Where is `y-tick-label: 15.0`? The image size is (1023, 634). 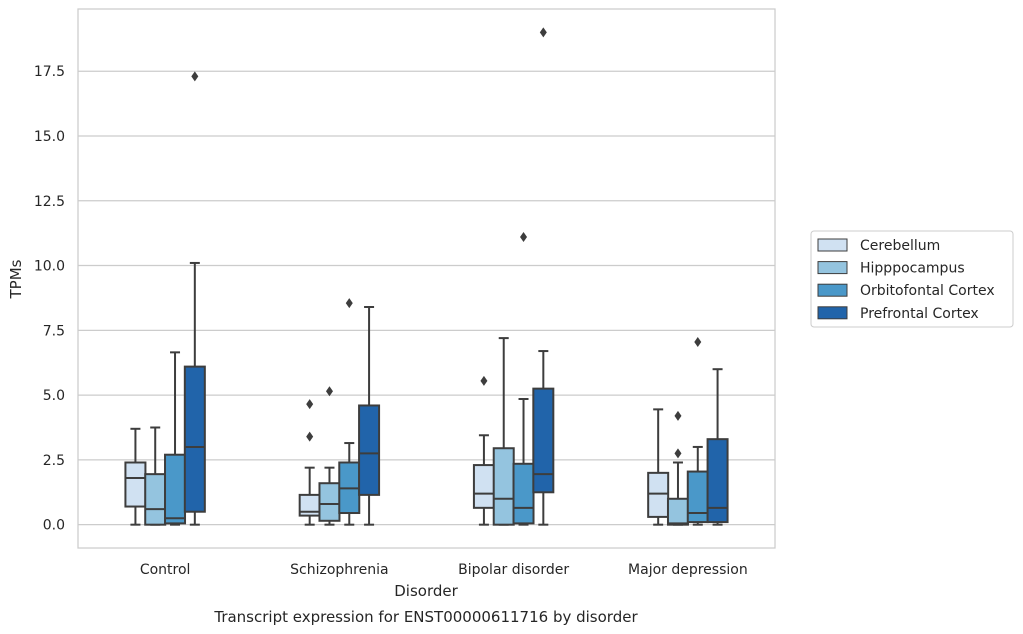 y-tick-label: 15.0 is located at coordinates (49, 137).